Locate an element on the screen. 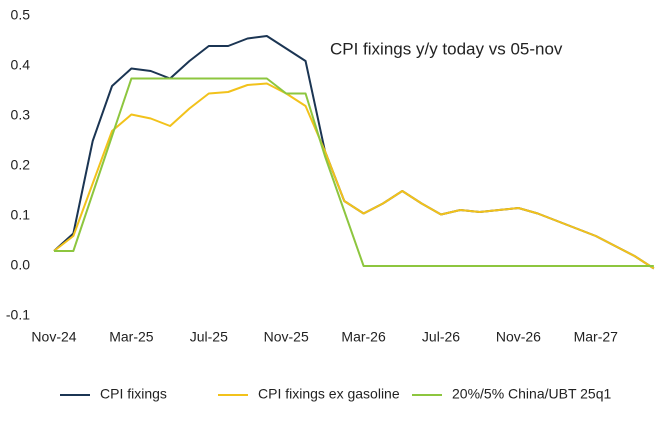 This screenshot has height=421, width=659. x-tick-label: Nov-24 is located at coordinates (53, 337).